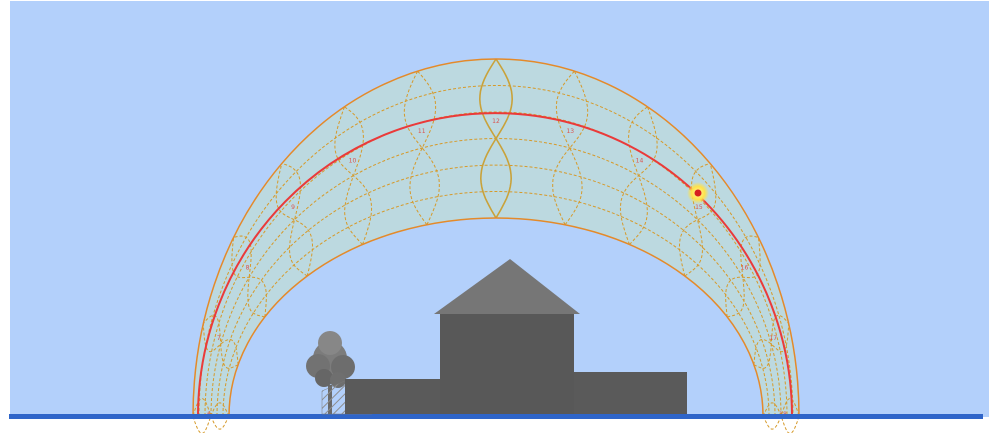  Describe the element at coordinates (293, 207) in the screenshot. I see `hour-label: 9` at that location.